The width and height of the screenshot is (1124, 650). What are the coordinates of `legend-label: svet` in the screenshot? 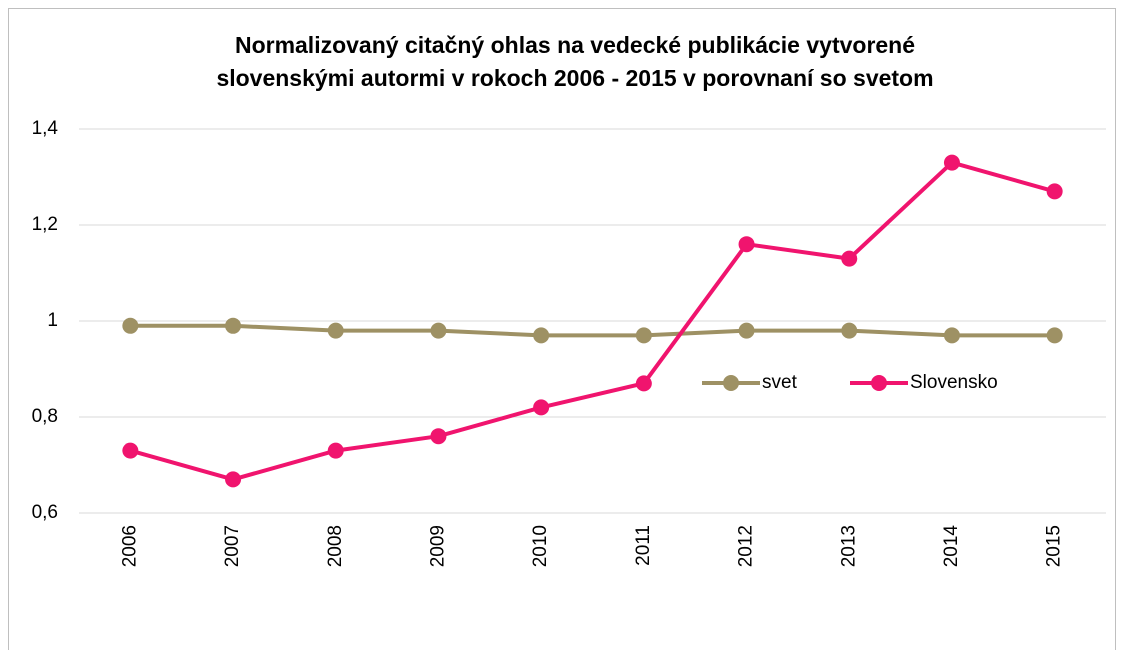 It's located at (780, 382).